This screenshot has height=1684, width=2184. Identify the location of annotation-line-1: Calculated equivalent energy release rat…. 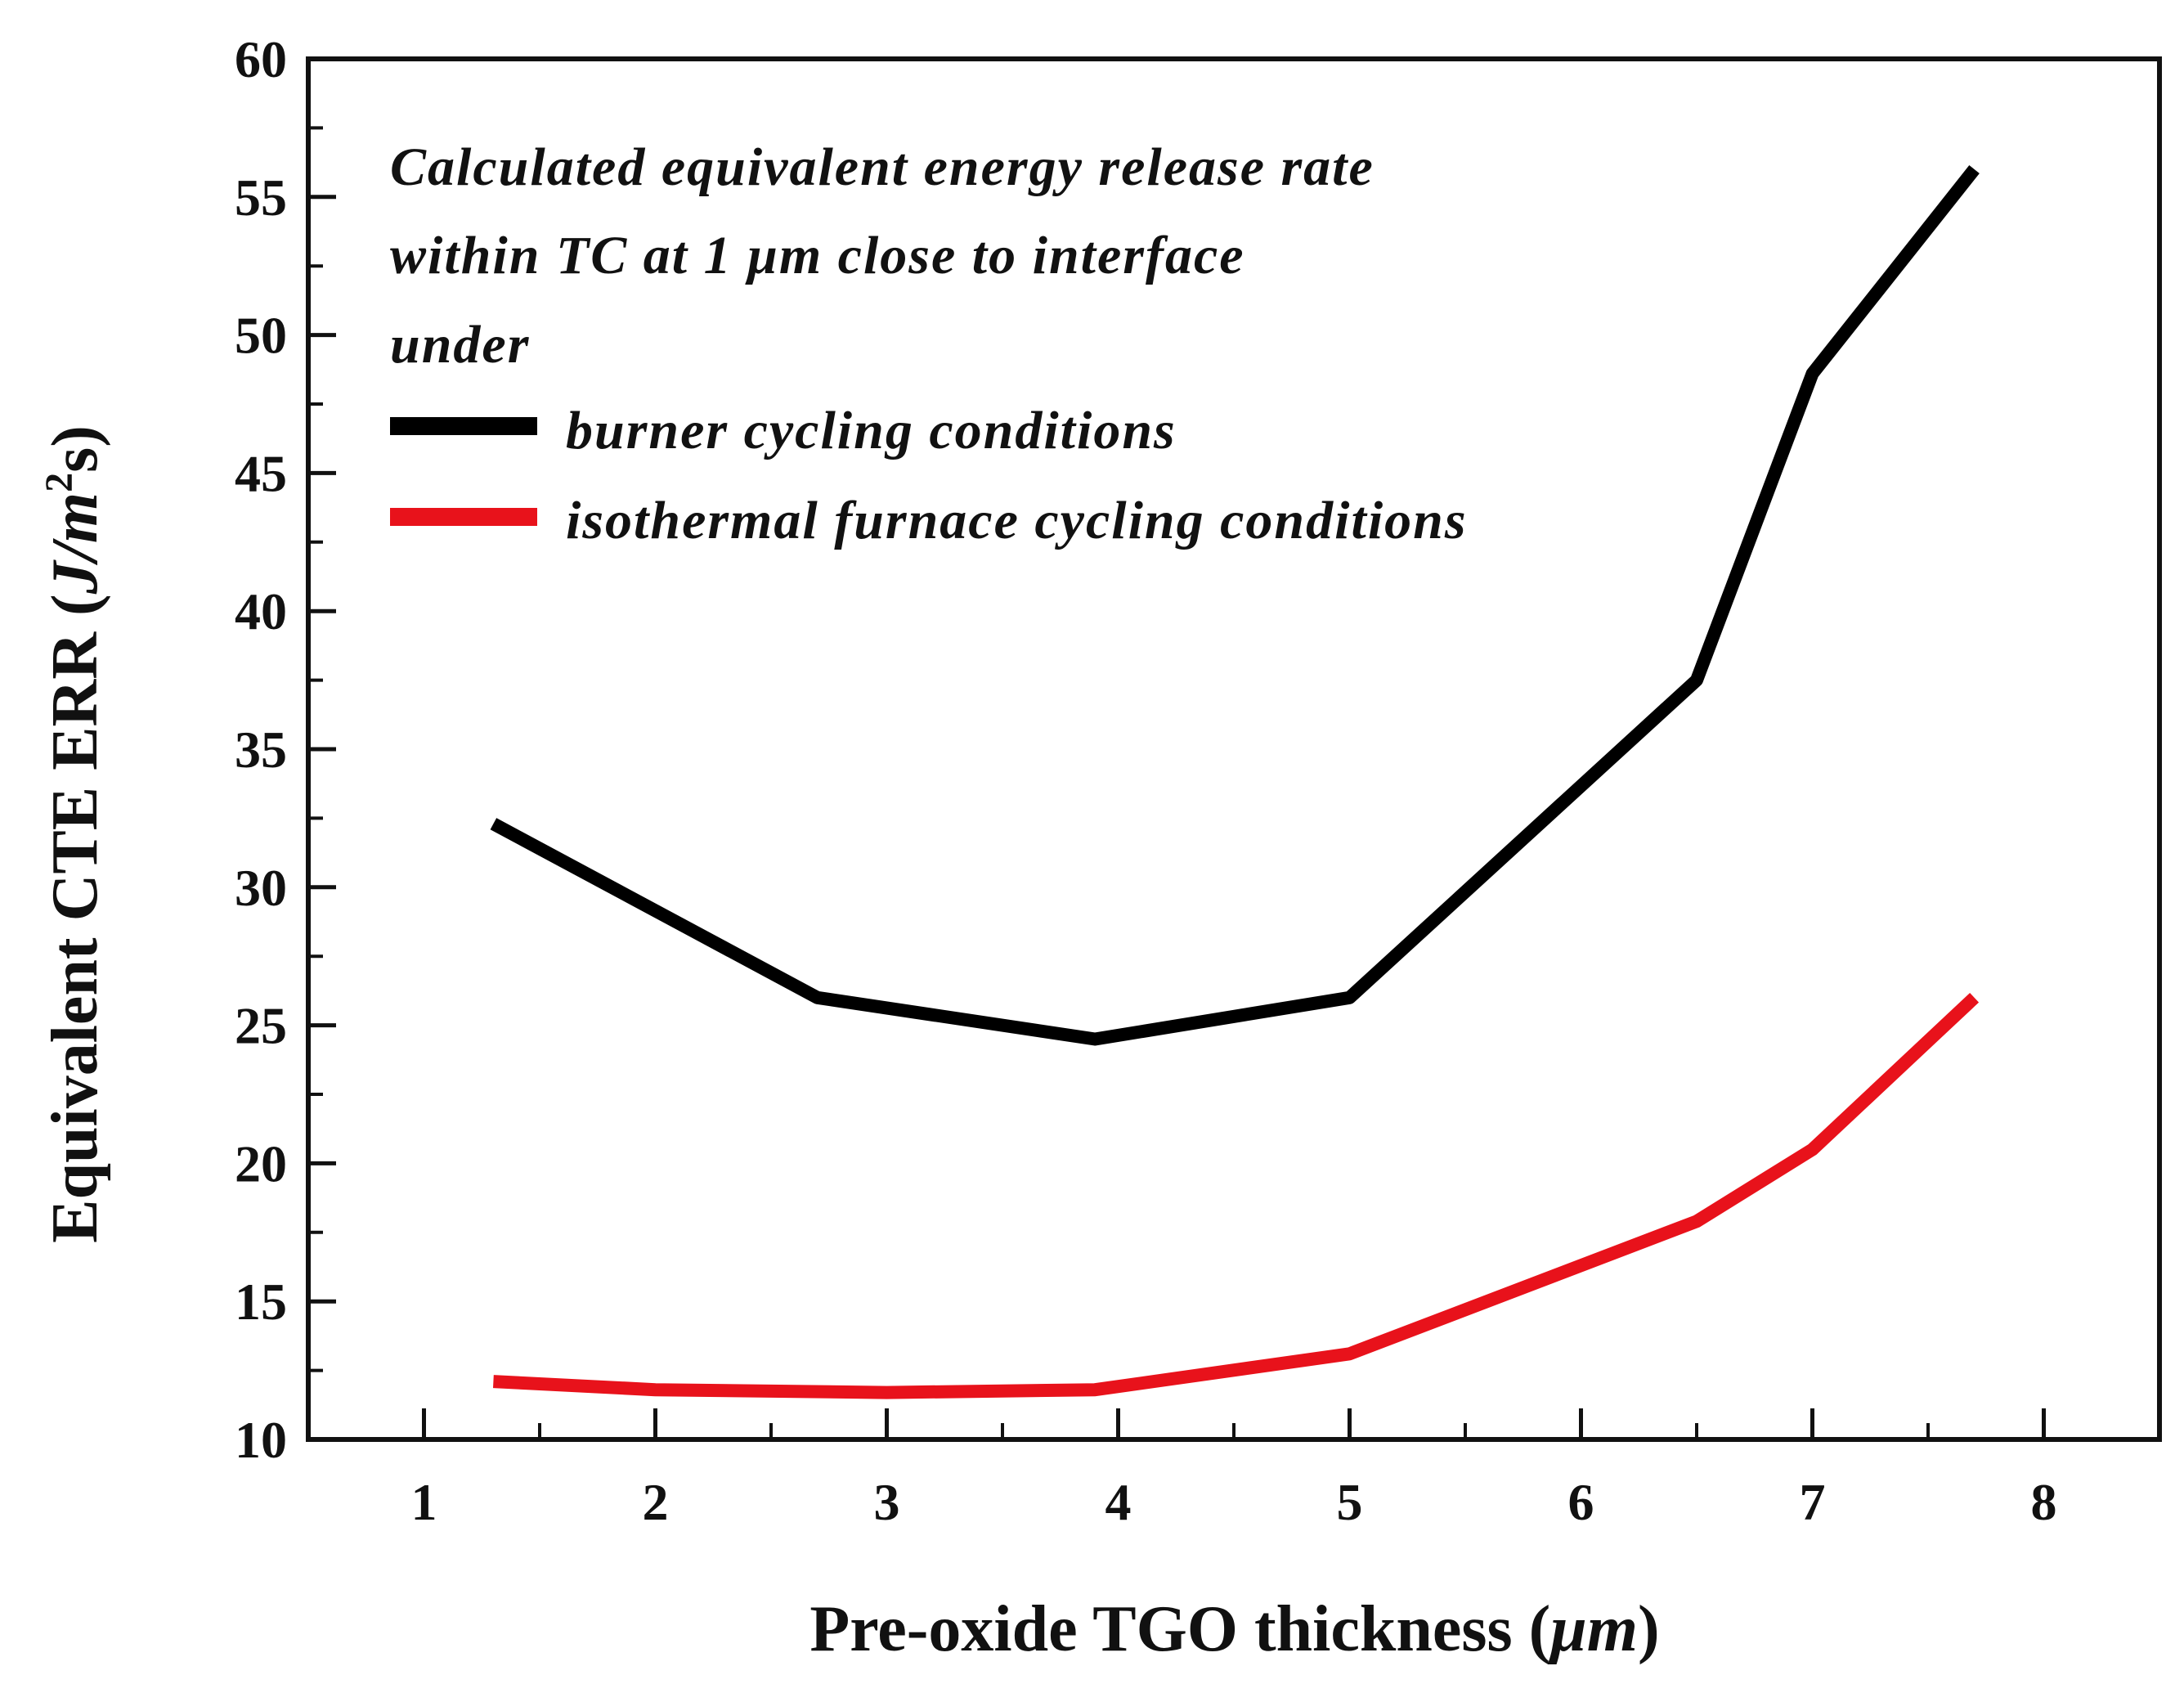
(883, 167).